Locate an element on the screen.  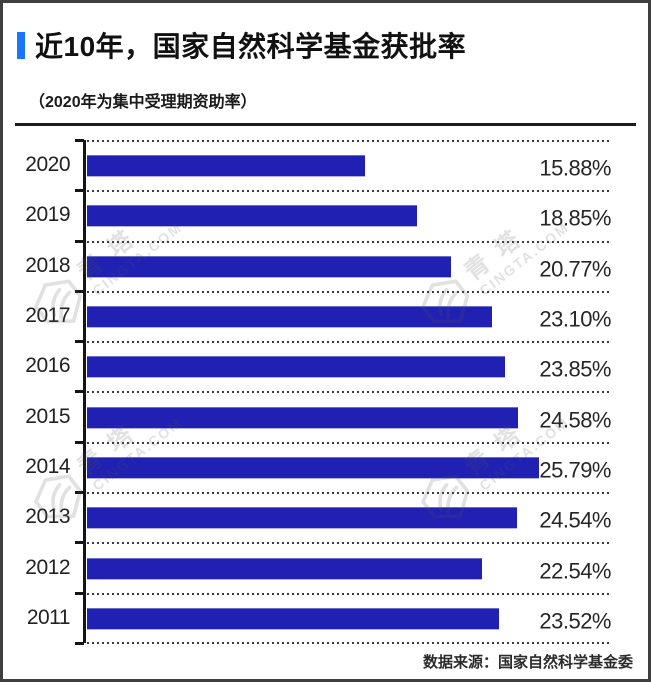
chart-row: 2012 22.54% is located at coordinates (325, 566).